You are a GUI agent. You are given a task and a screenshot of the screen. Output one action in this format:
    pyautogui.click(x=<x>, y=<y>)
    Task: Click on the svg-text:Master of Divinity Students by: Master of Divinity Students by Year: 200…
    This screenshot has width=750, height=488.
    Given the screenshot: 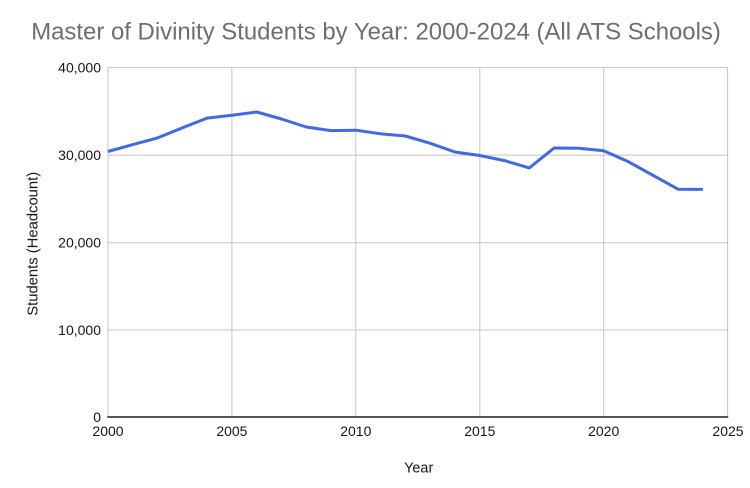 What is the action you would take?
    pyautogui.click(x=376, y=31)
    